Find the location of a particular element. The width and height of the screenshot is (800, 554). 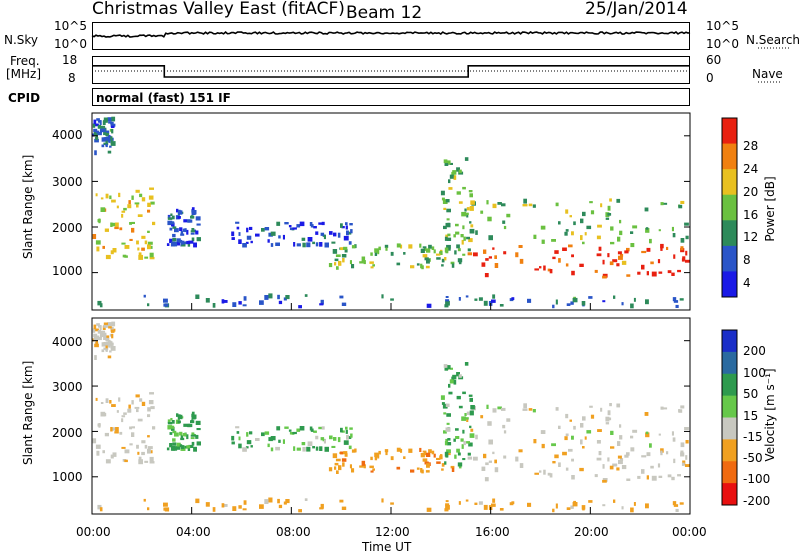

velocity-ytick-1000: 1000 is located at coordinates (67, 477).